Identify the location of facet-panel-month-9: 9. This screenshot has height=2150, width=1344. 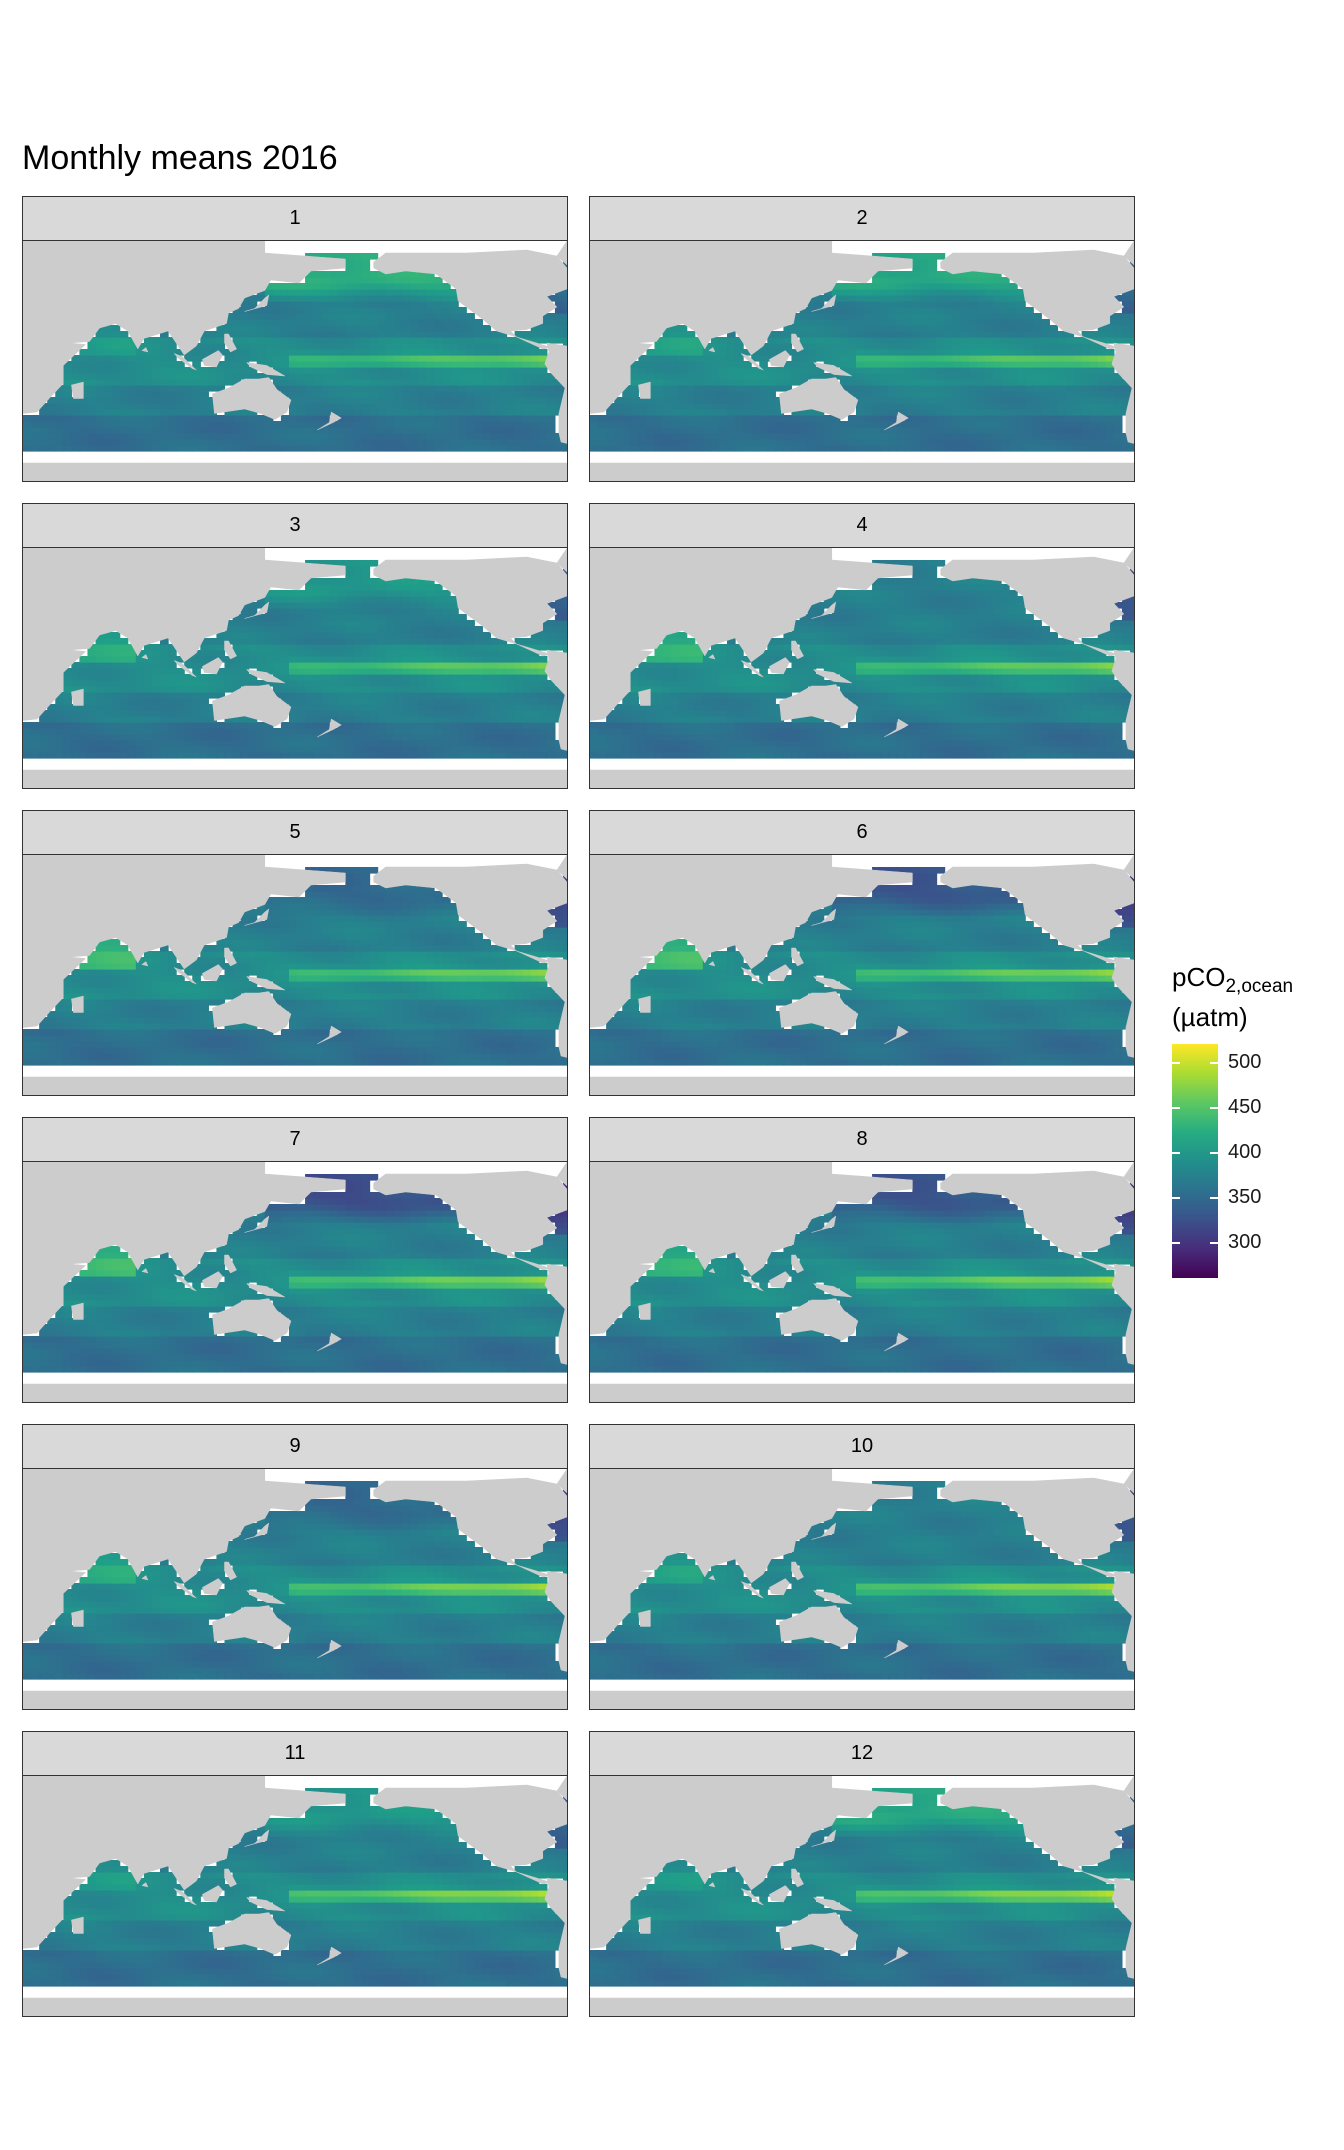
(295, 1567).